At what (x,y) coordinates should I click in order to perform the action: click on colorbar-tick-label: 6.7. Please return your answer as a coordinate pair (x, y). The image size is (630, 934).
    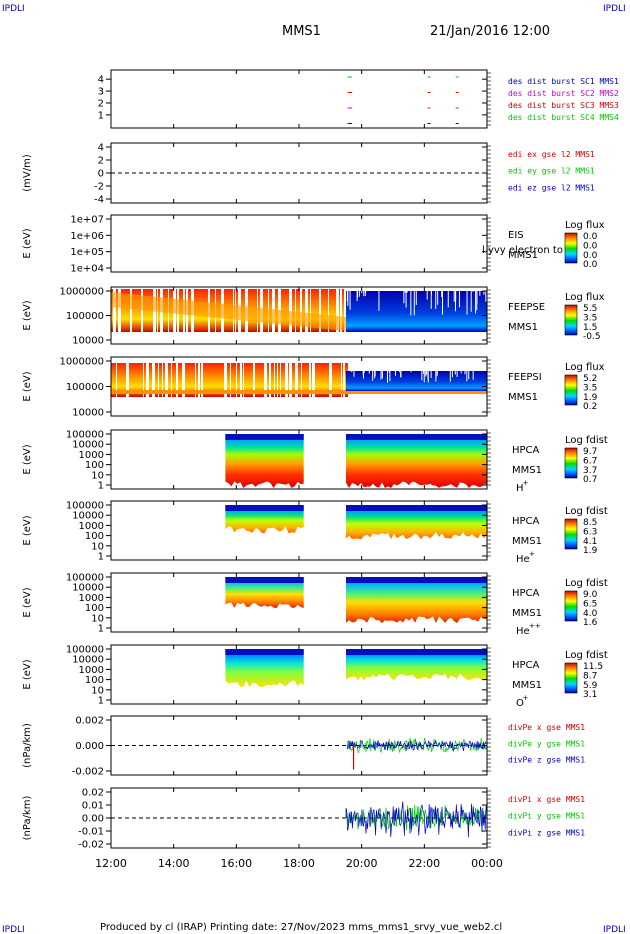
    Looking at the image, I should click on (590, 461).